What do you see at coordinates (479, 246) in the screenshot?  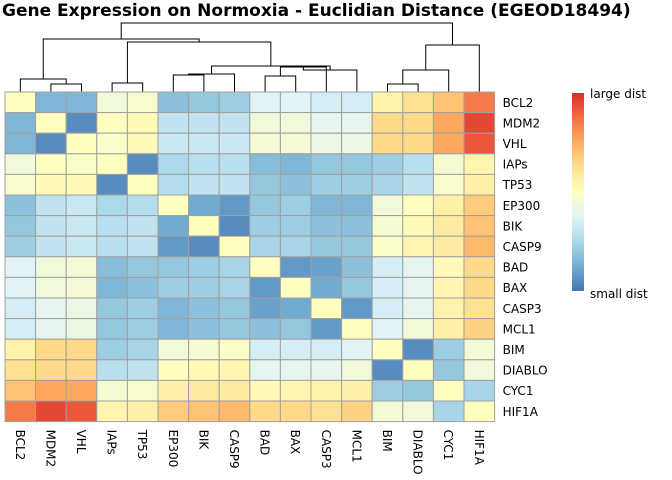 I see `heatmap-cell-casp9-hif1a` at bounding box center [479, 246].